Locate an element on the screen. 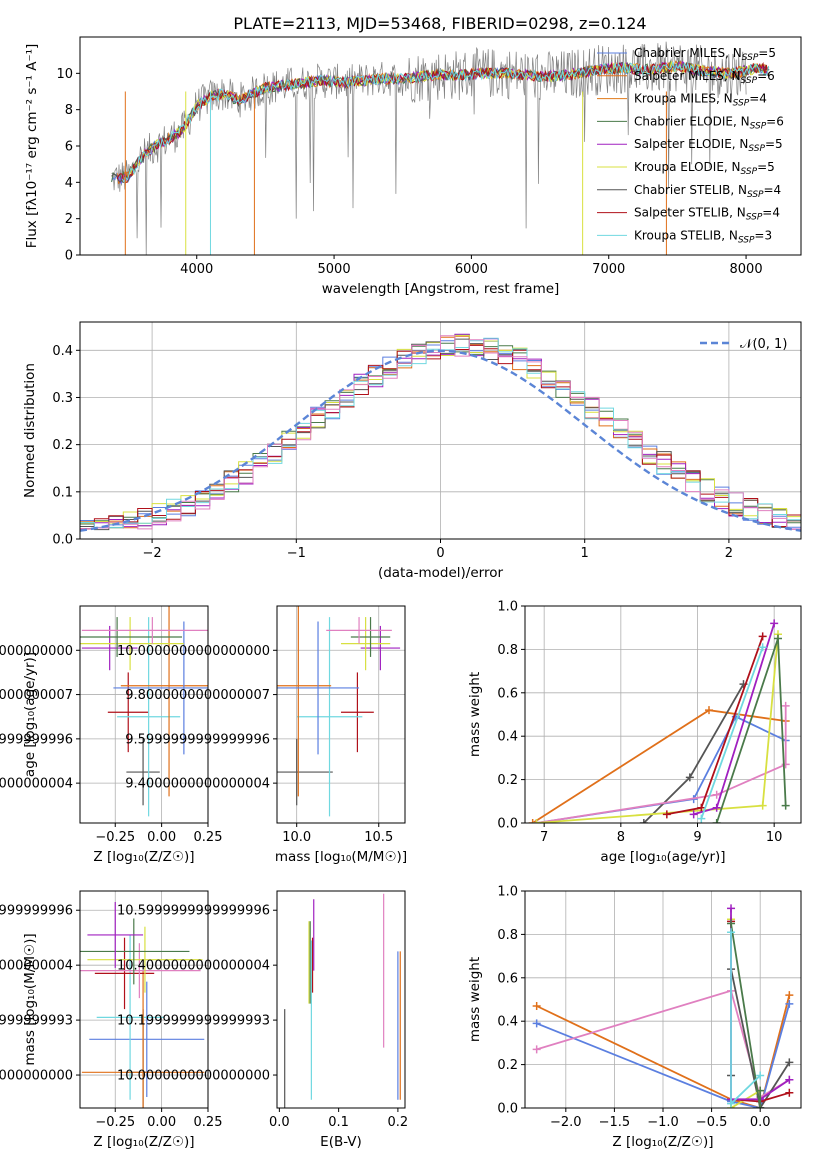  x-tick-label: 0.2 is located at coordinates (398, 1122).